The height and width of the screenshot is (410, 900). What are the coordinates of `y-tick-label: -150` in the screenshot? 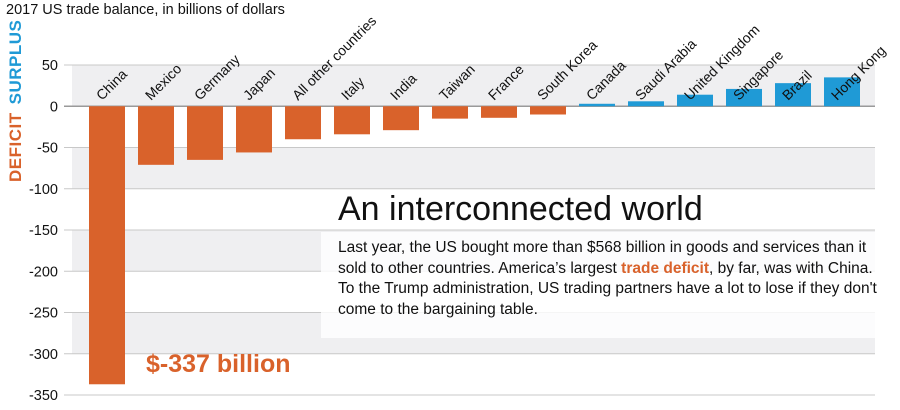 It's located at (43, 231).